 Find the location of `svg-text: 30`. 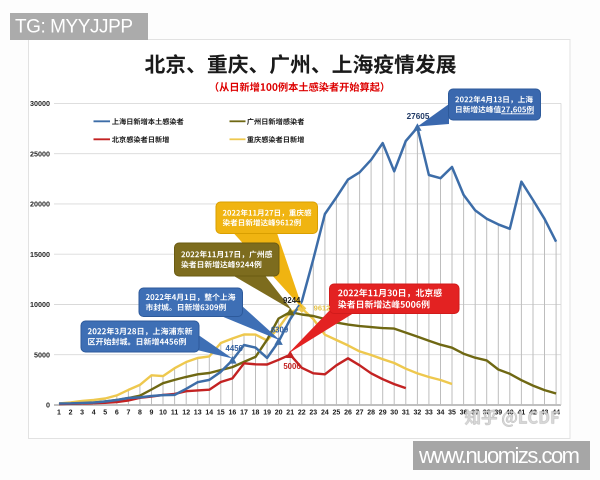

svg-text: 30 is located at coordinates (394, 413).